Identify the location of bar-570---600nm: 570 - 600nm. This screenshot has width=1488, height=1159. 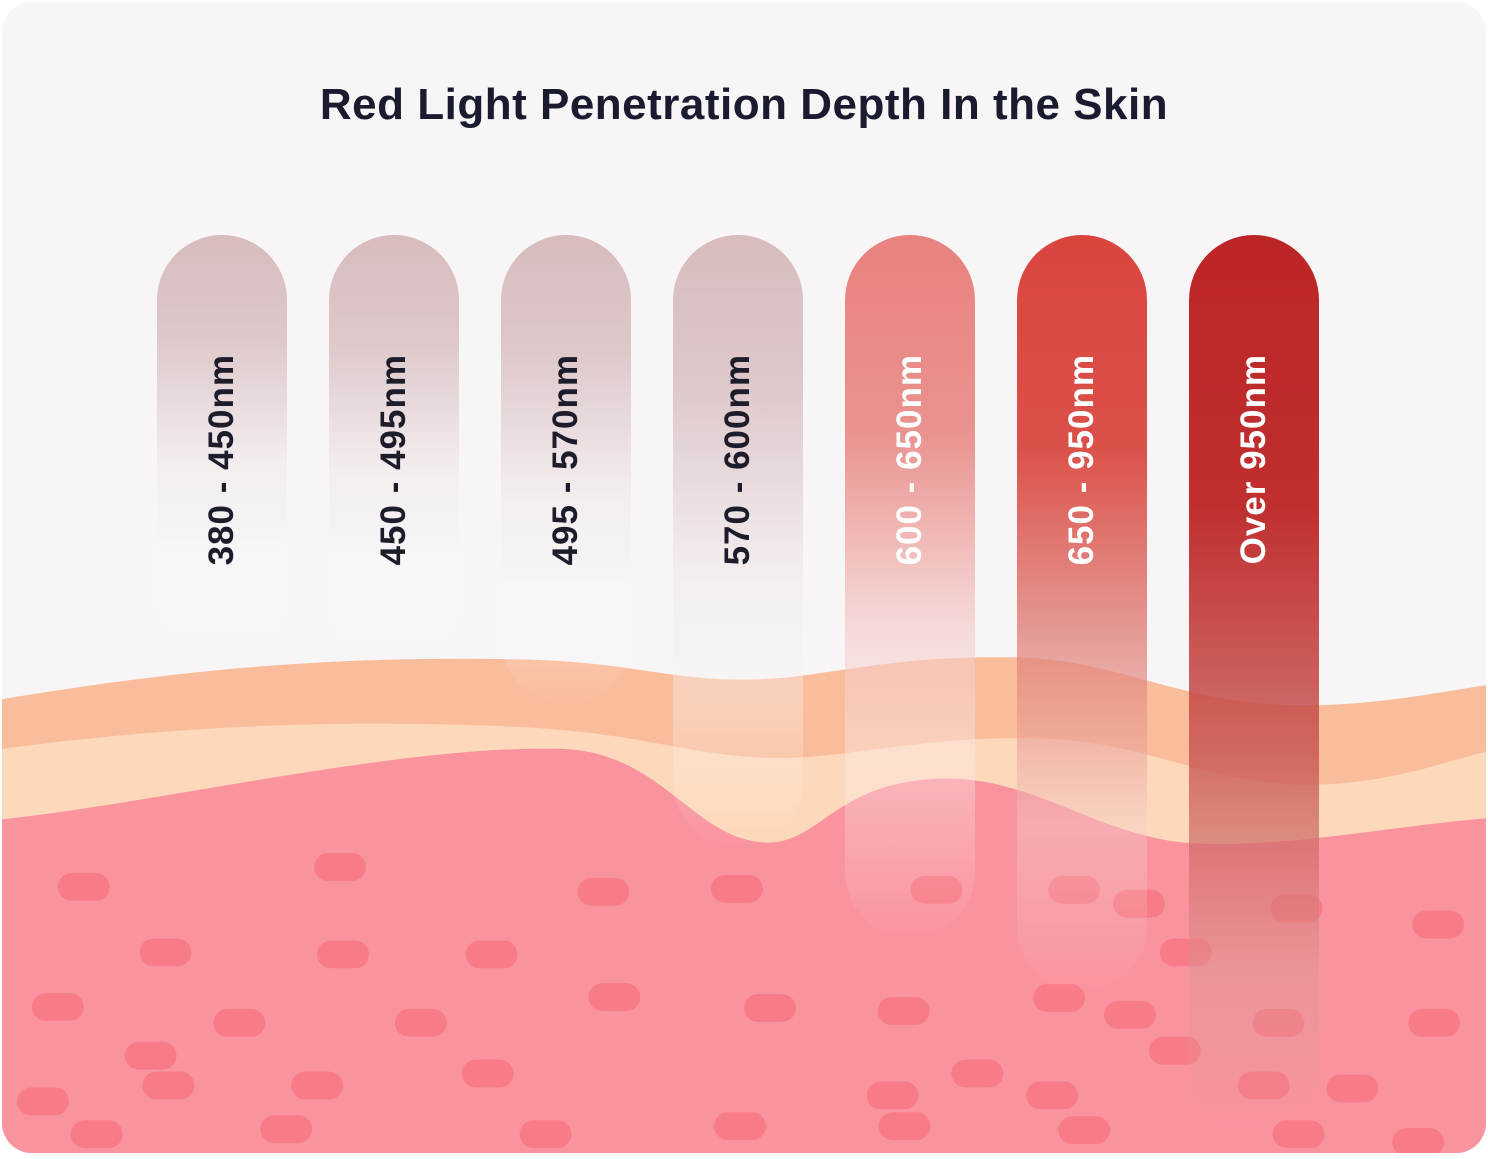
(738, 541).